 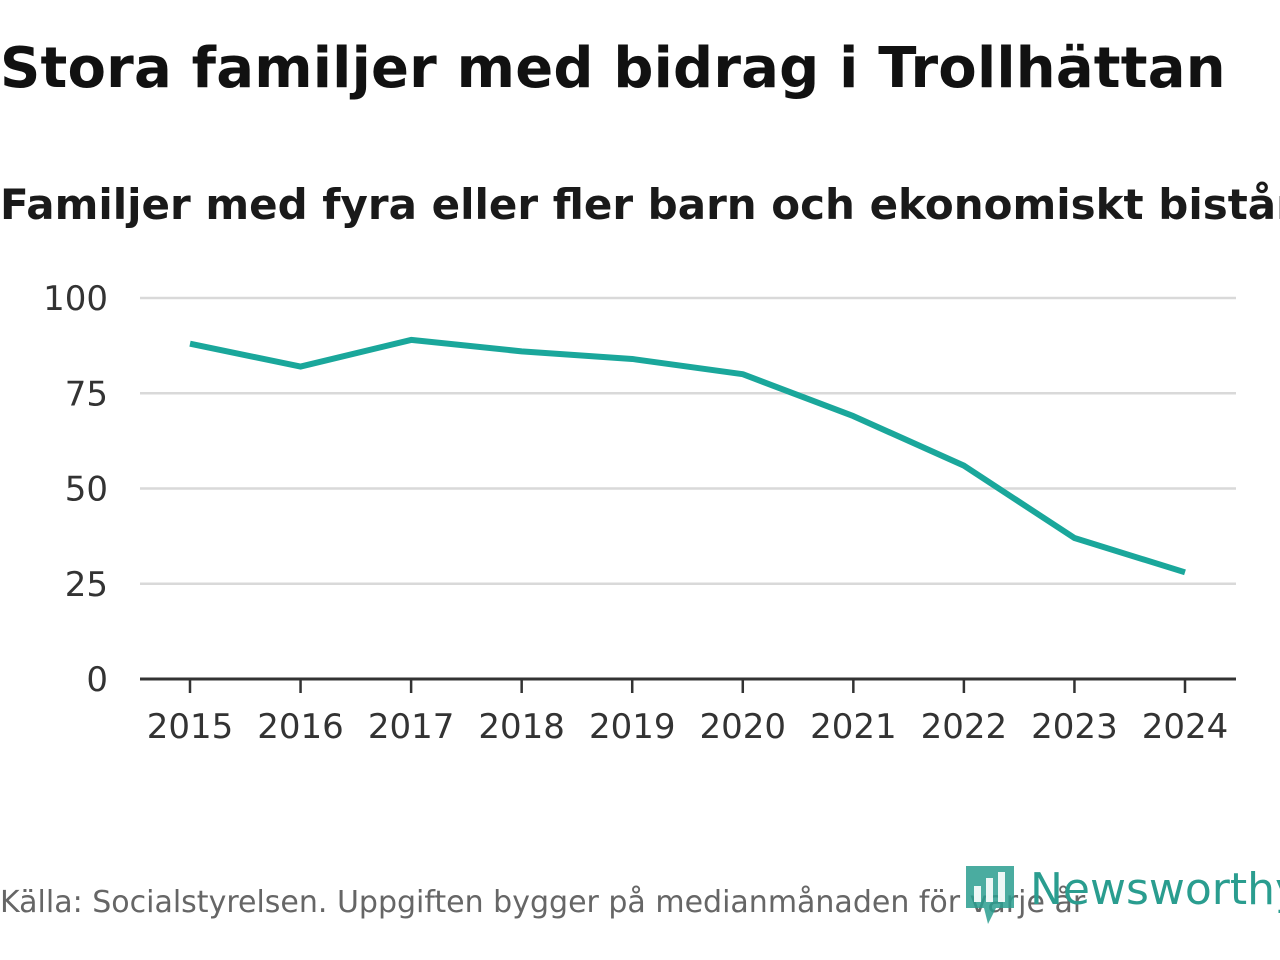 What do you see at coordinates (632, 727) in the screenshot?
I see `x-tick-label: 2019` at bounding box center [632, 727].